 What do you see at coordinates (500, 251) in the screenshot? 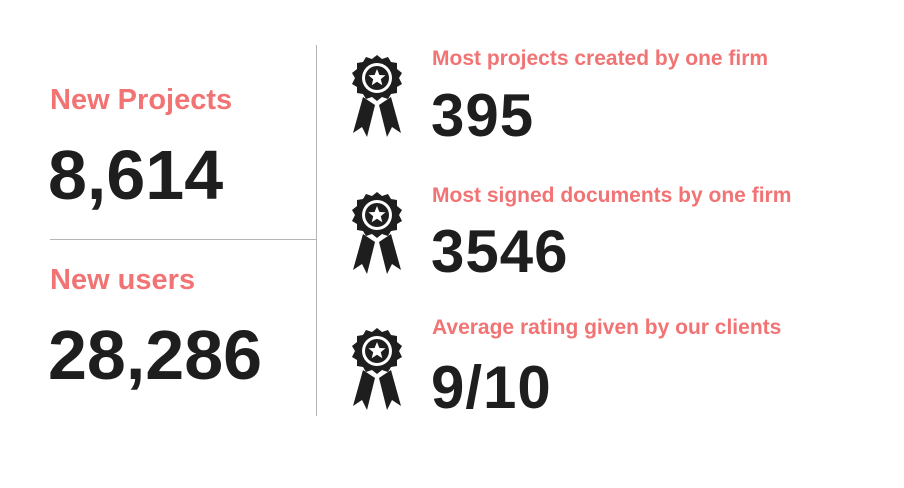
I see `award-value: 3546` at bounding box center [500, 251].